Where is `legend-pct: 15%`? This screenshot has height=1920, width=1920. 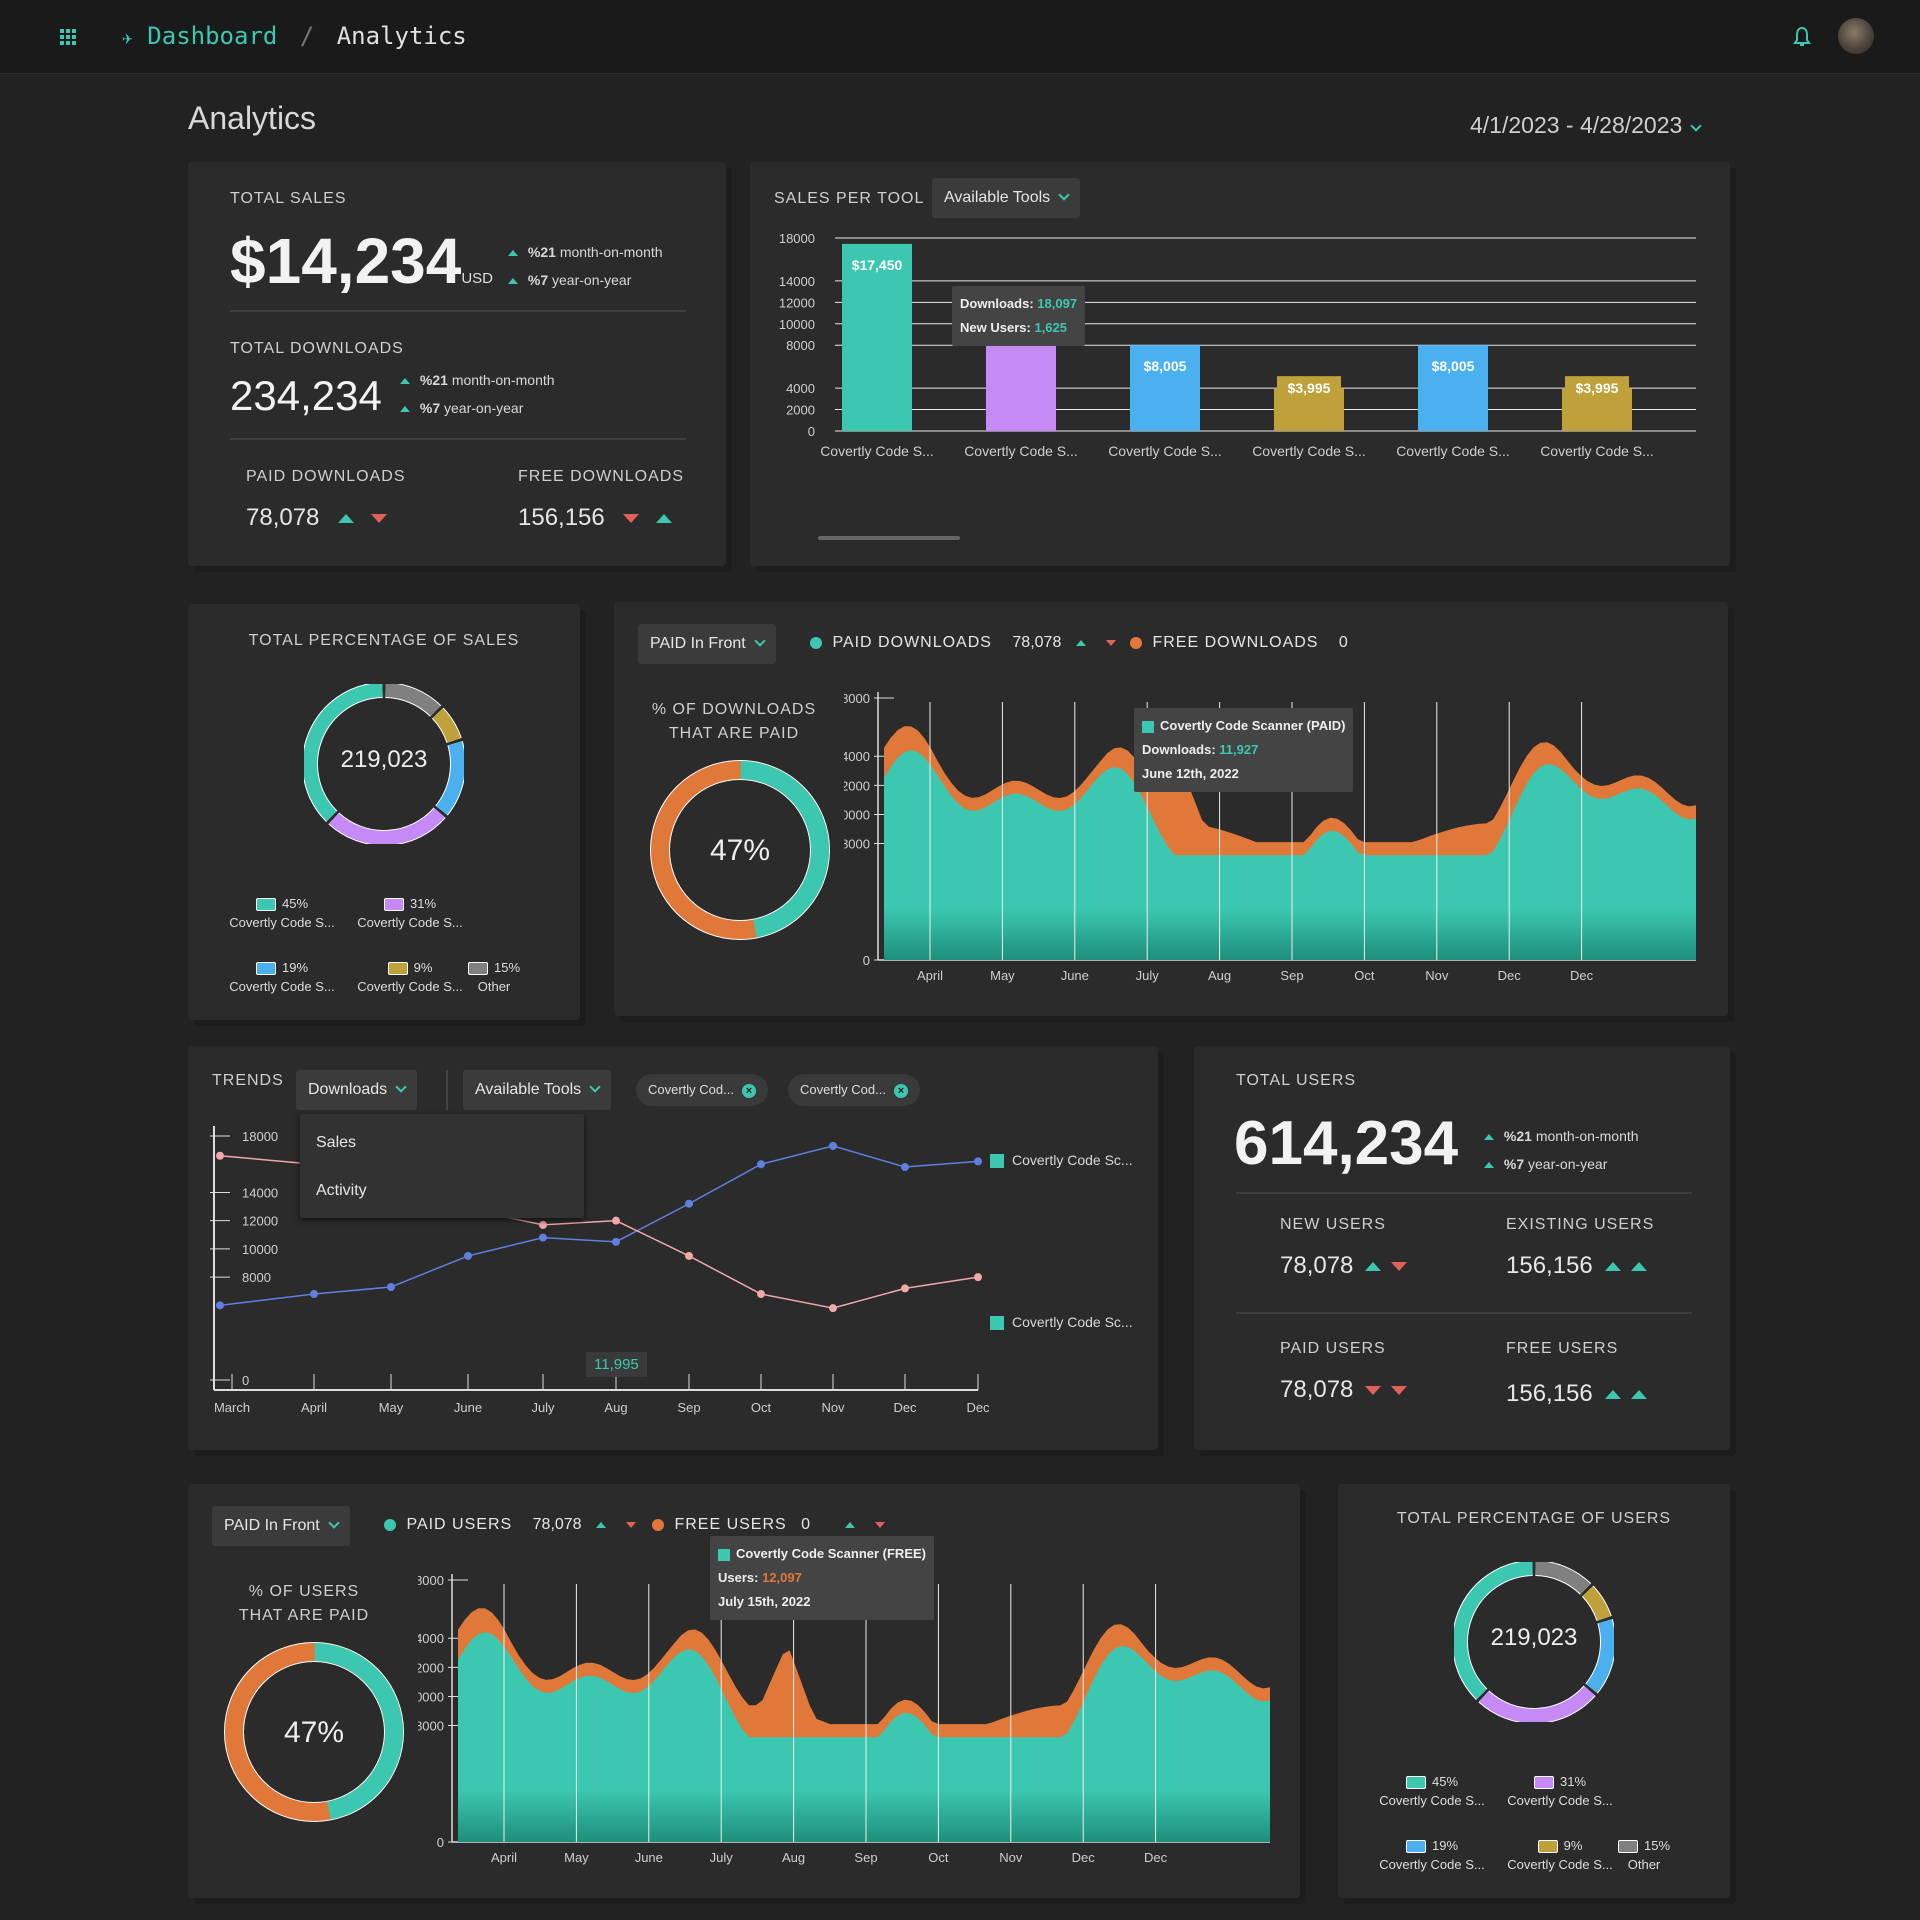 legend-pct: 15% is located at coordinates (507, 967).